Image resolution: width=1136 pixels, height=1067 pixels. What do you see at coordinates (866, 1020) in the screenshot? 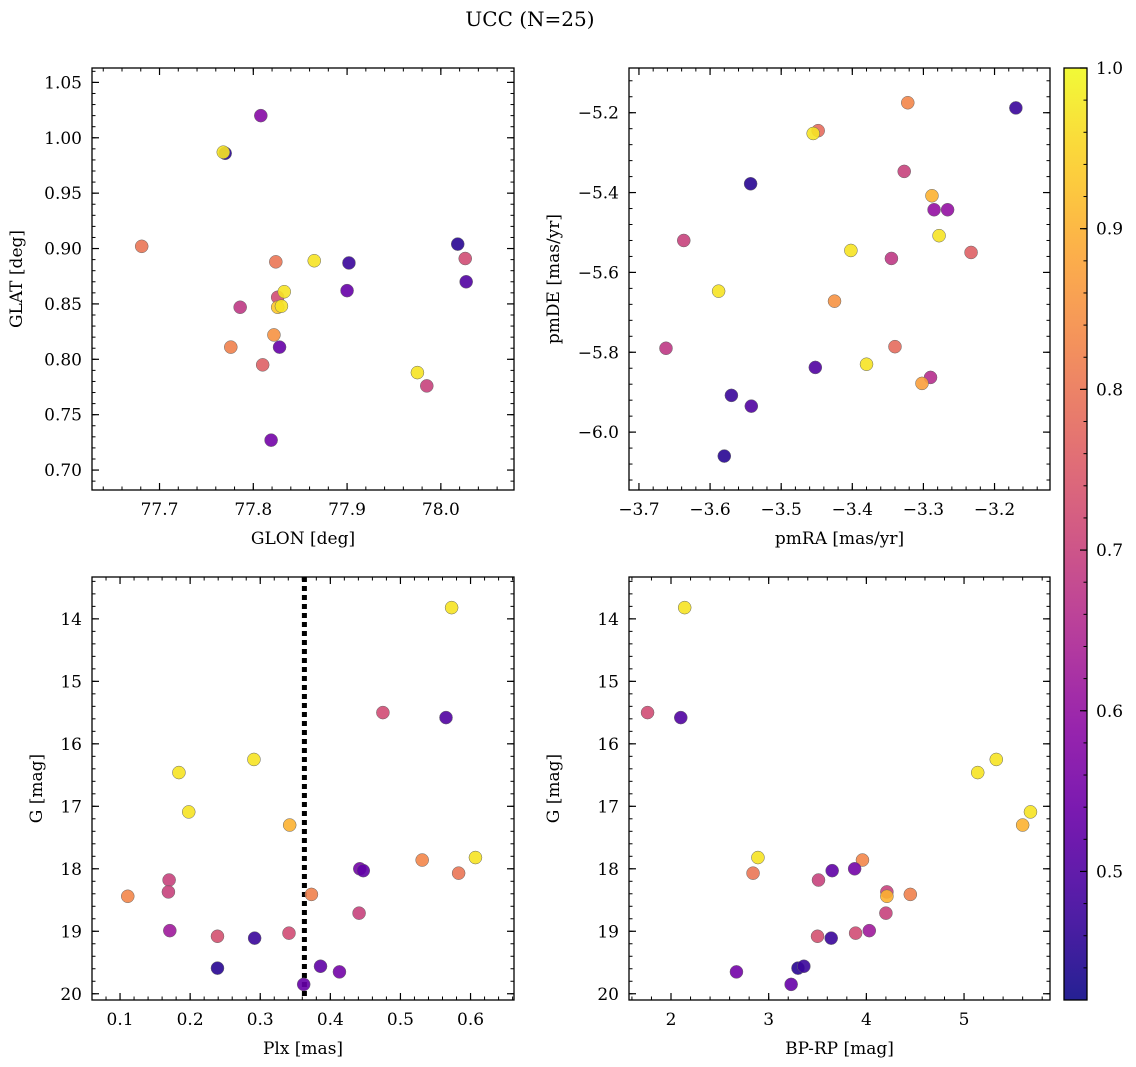
I see `x-tick-label: 4` at bounding box center [866, 1020].